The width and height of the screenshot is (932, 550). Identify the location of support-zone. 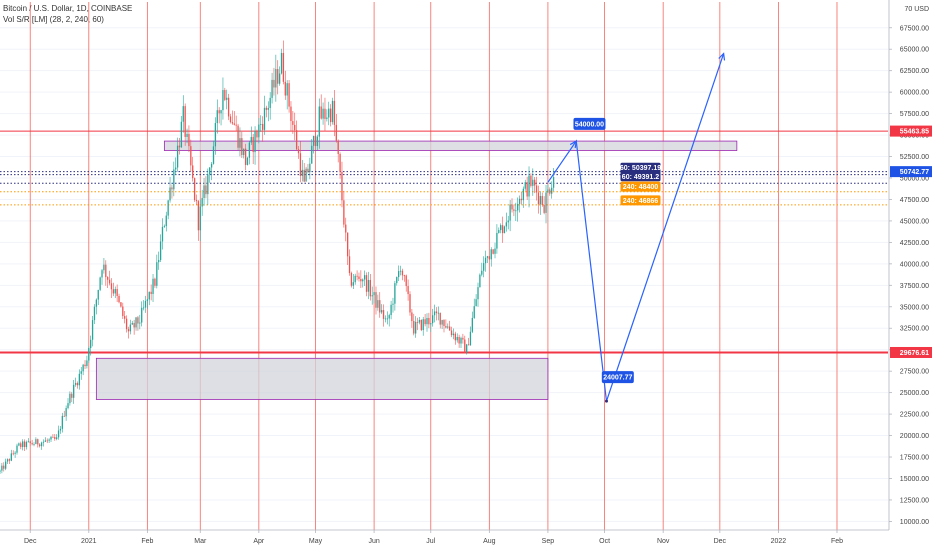
(322, 378).